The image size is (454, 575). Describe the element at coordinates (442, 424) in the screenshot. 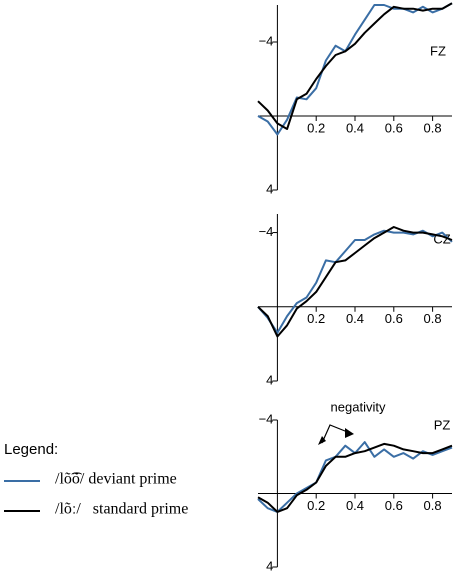

I see `panel-title: PZ` at that location.